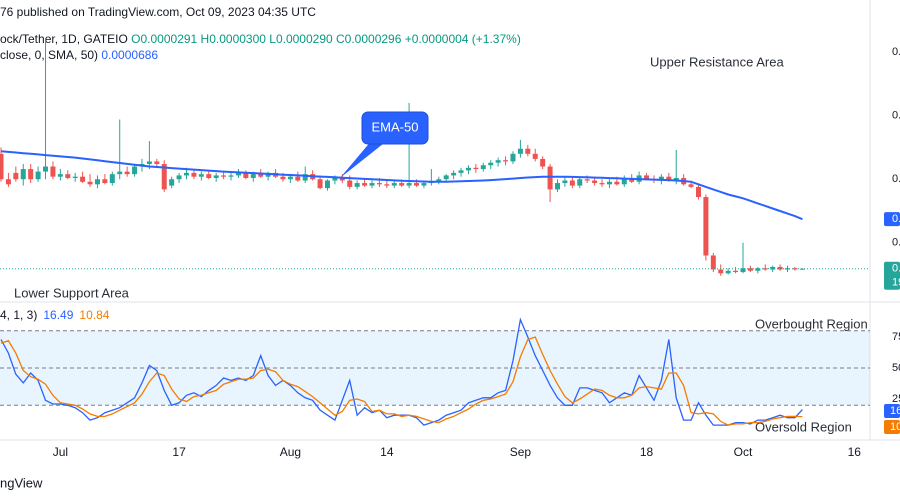 The width and height of the screenshot is (900, 500). Describe the element at coordinates (50, 55) in the screenshot. I see `ema-params: close, 0, SMA, 50)` at that location.